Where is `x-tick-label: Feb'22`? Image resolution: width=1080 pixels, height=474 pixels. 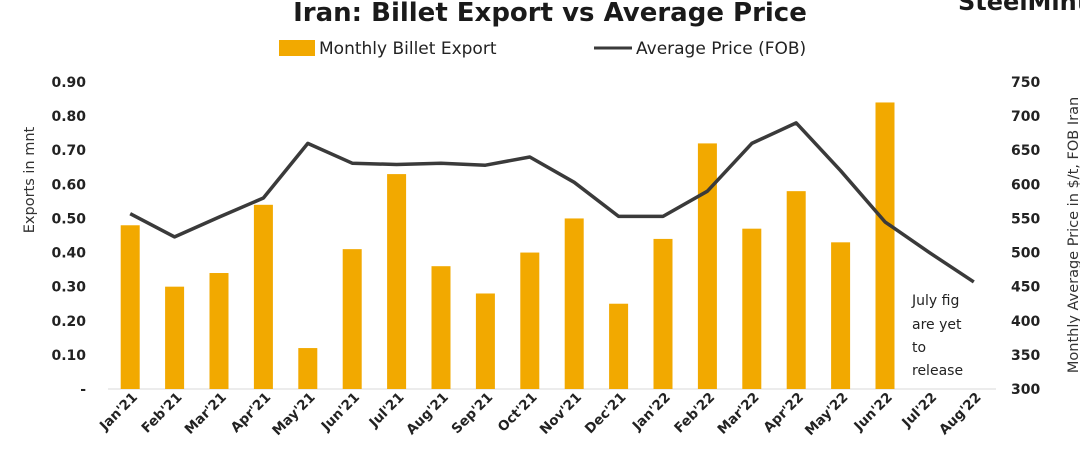 x-tick-label: Feb'22 is located at coordinates (694, 413).